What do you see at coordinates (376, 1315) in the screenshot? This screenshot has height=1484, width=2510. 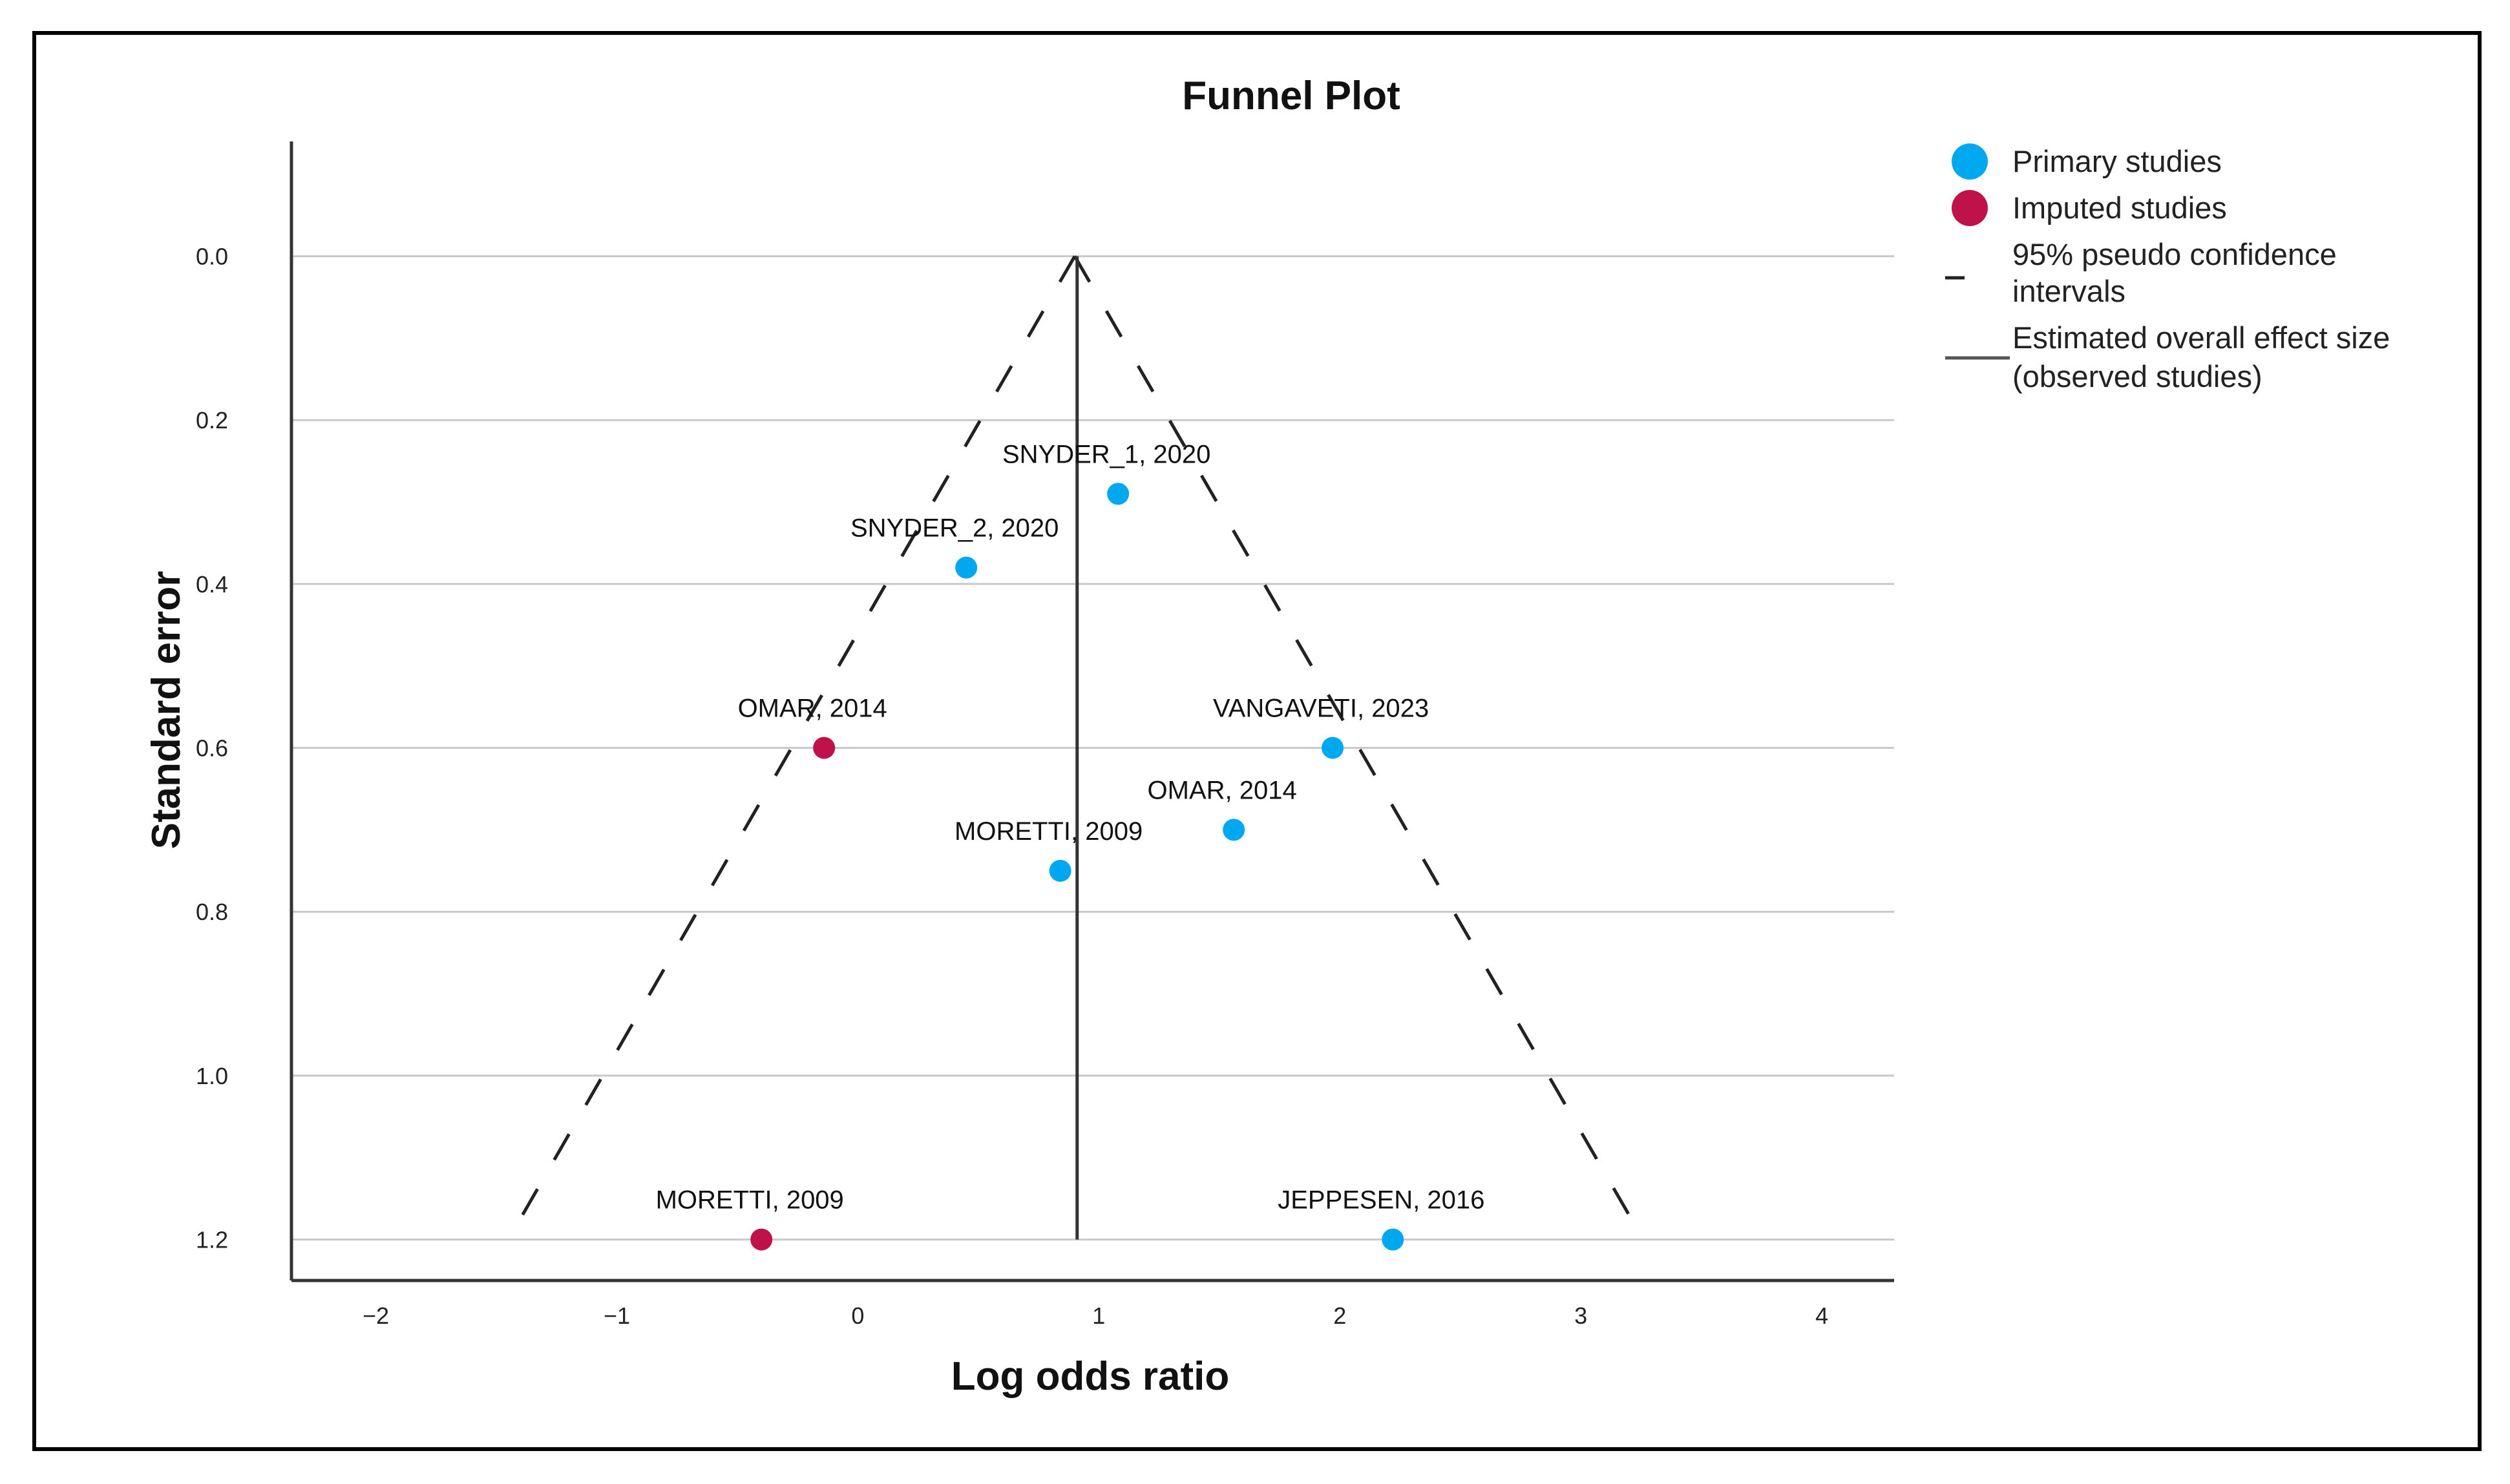 I see `x-tick-label: −2` at bounding box center [376, 1315].